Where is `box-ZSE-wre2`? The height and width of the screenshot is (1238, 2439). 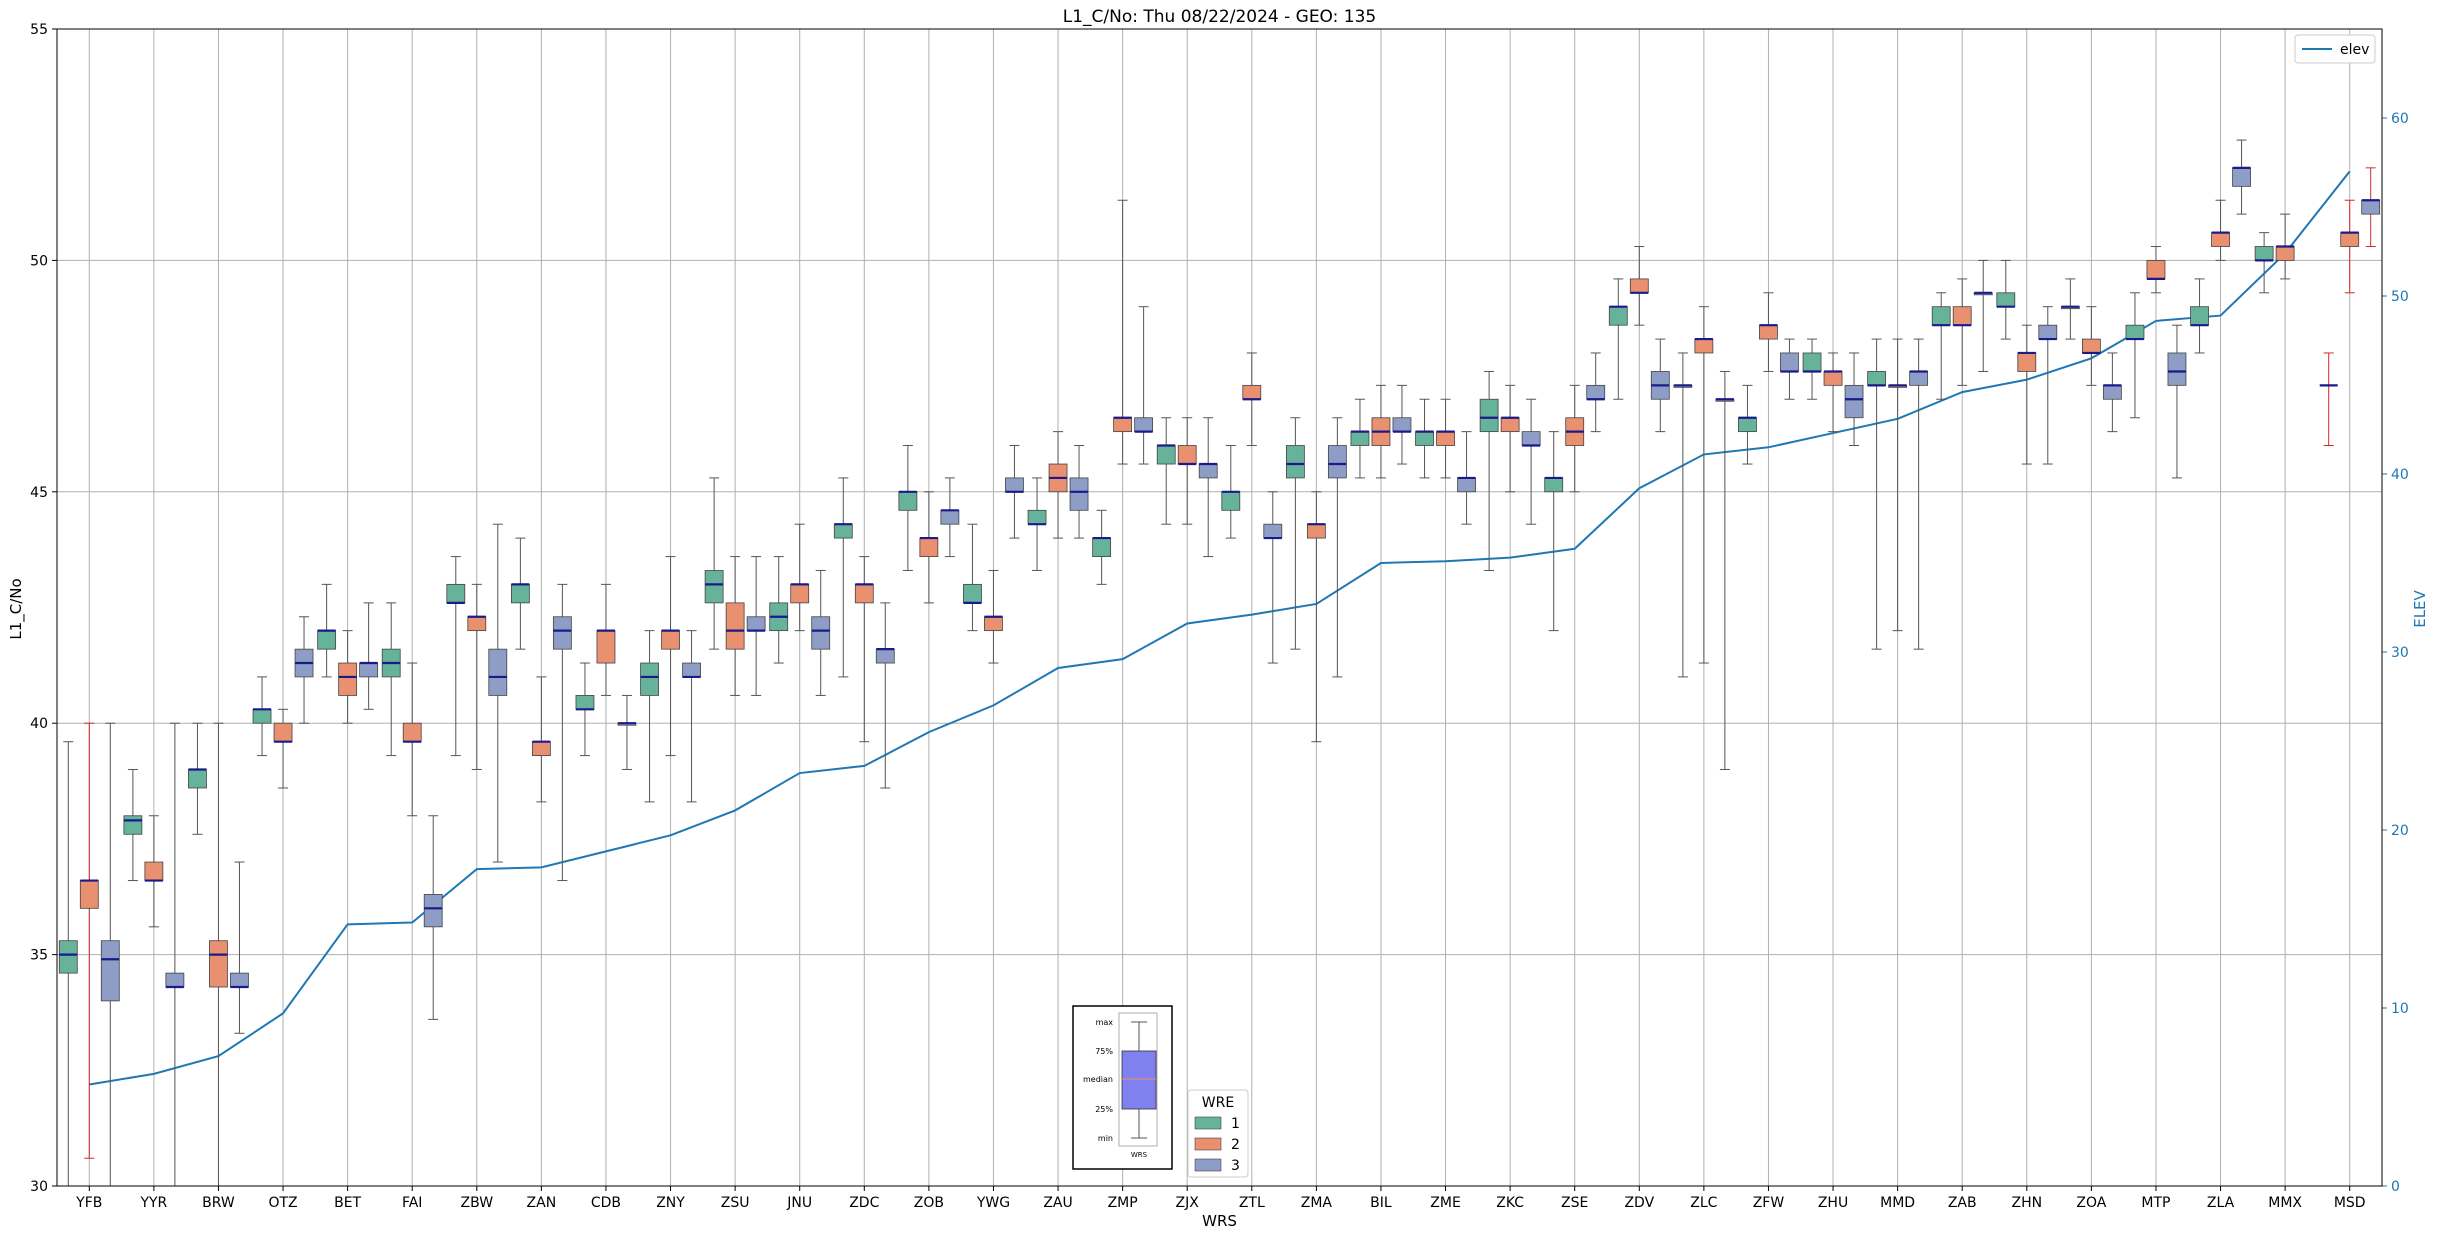
box-ZSE-wre2 is located at coordinates (1575, 438).